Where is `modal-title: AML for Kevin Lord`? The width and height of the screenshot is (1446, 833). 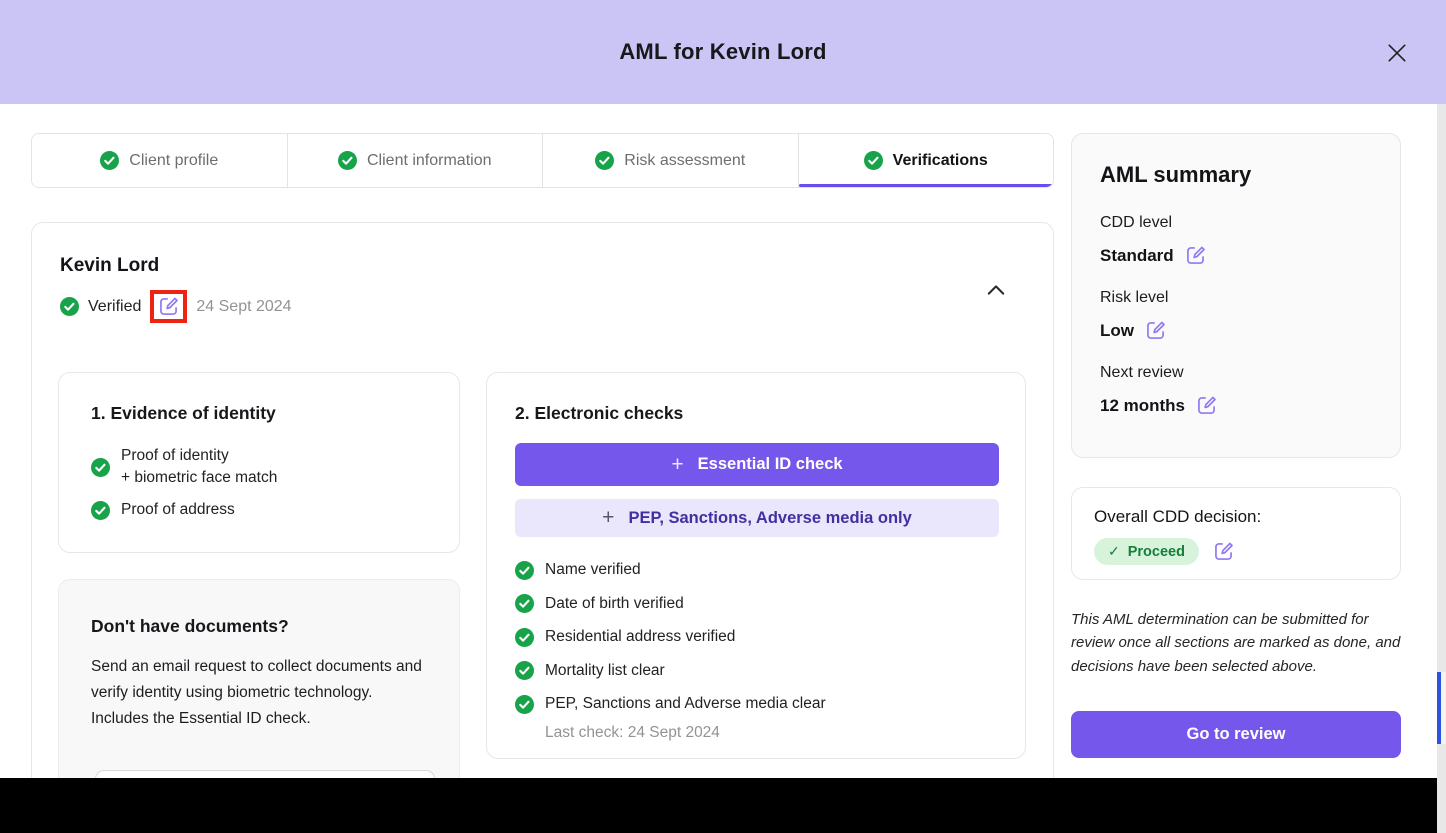 modal-title: AML for Kevin Lord is located at coordinates (723, 51).